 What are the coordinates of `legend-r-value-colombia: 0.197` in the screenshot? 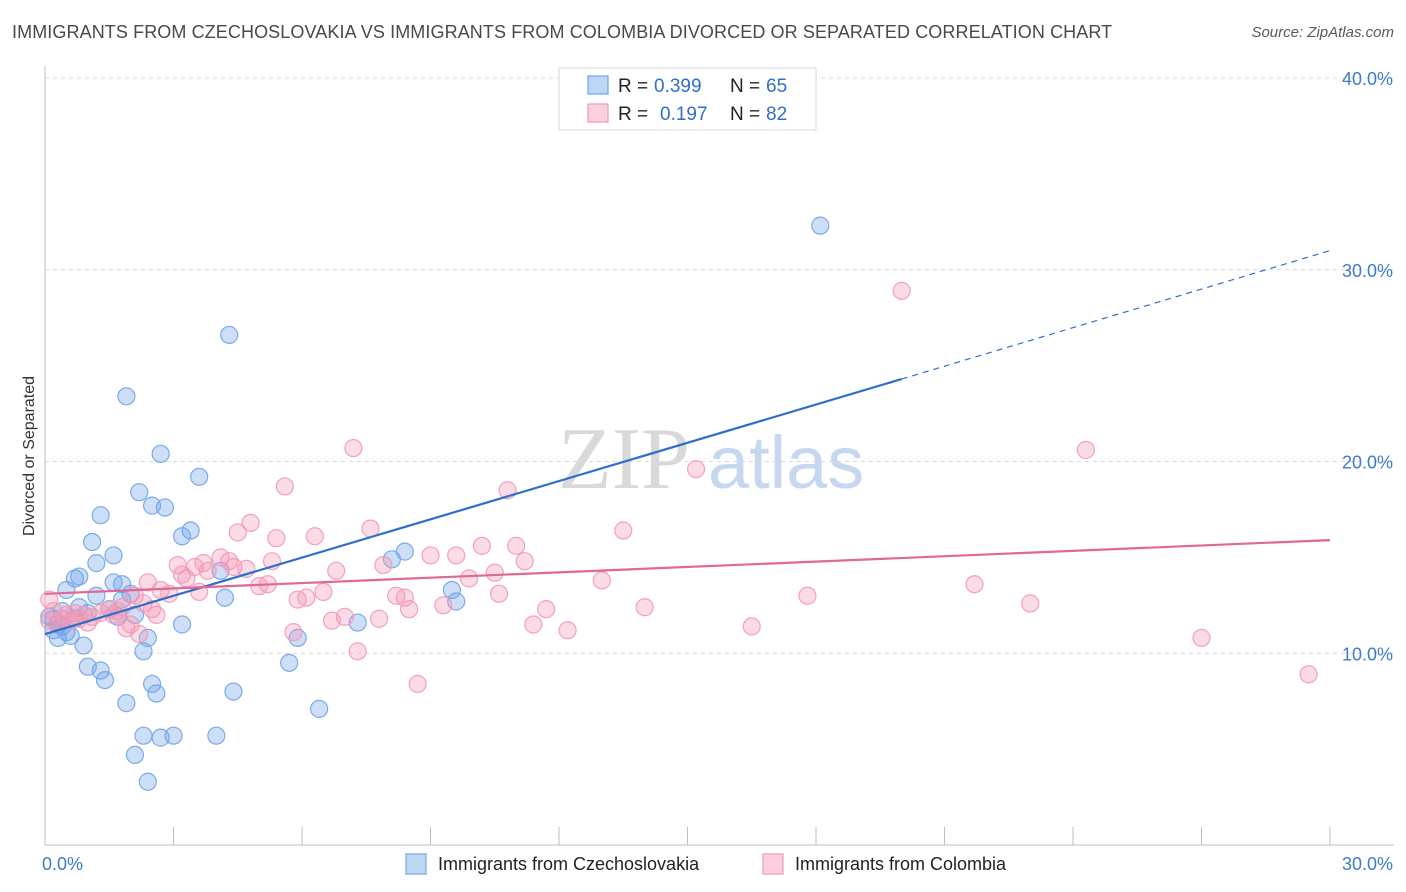 It's located at (684, 114).